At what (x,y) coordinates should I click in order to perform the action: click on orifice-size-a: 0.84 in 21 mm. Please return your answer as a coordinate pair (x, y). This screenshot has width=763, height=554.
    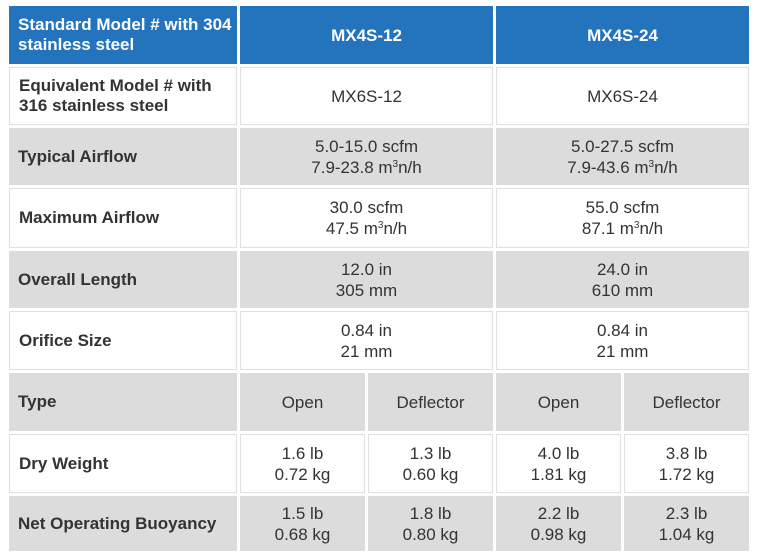
    Looking at the image, I should click on (366, 340).